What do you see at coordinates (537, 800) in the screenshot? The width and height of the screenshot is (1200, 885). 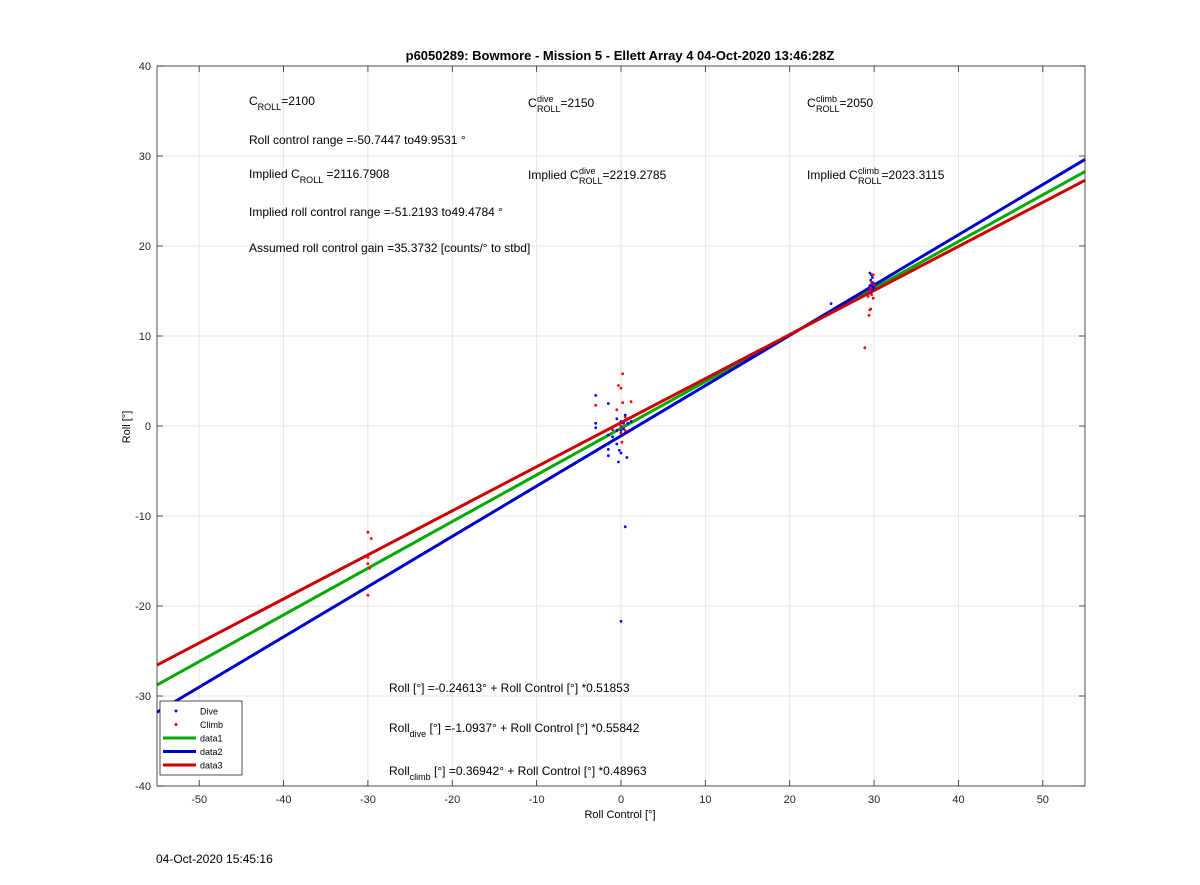 I see `x-tick-label: -10` at bounding box center [537, 800].